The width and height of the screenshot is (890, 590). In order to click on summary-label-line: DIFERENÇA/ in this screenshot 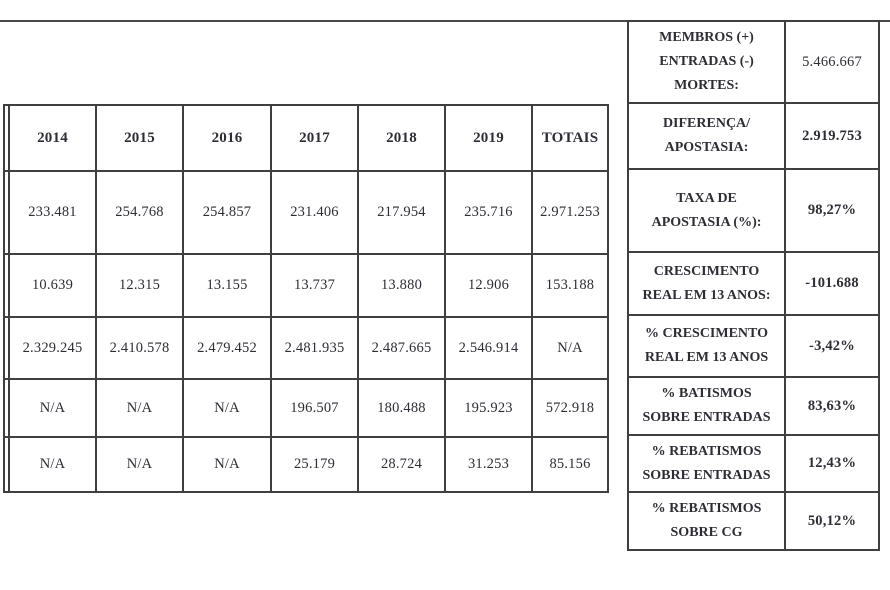, I will do `click(706, 123)`.